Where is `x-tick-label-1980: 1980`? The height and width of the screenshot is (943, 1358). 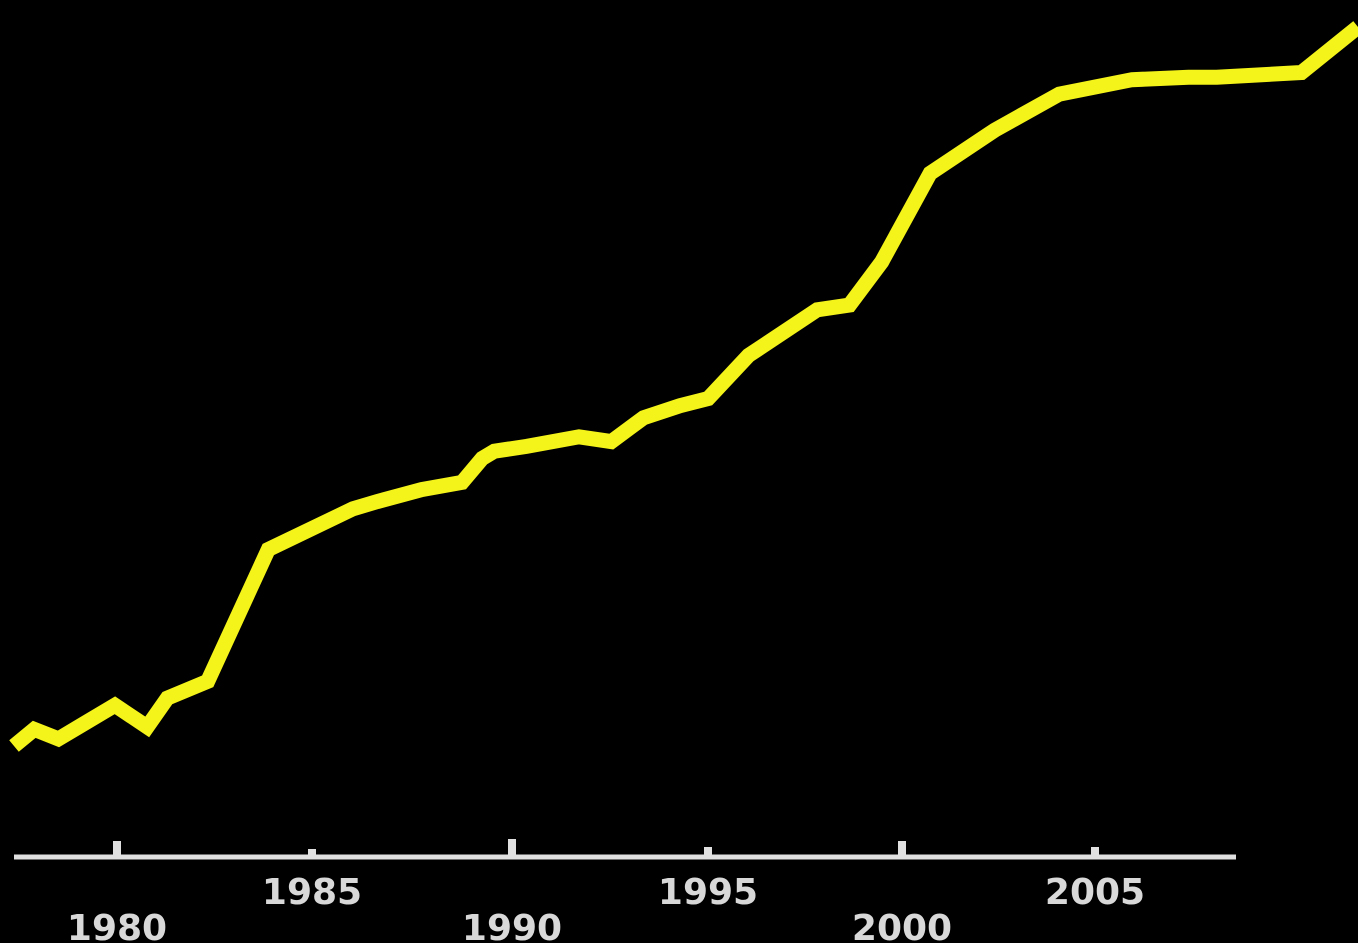
x-tick-label-1980: 1980 is located at coordinates (117, 925).